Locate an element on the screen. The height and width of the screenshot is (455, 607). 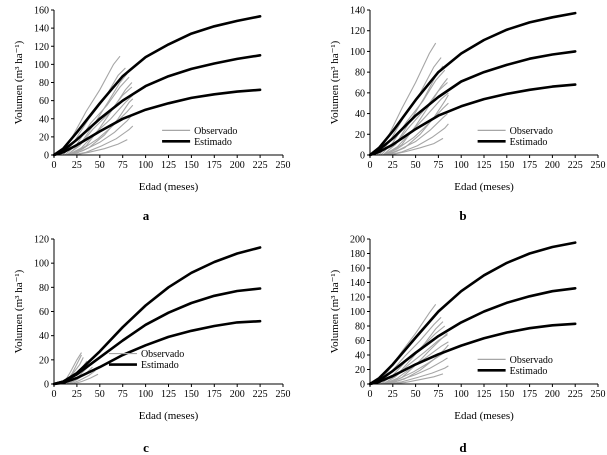
x-tick-label: 50 is located at coordinates (100, 394).